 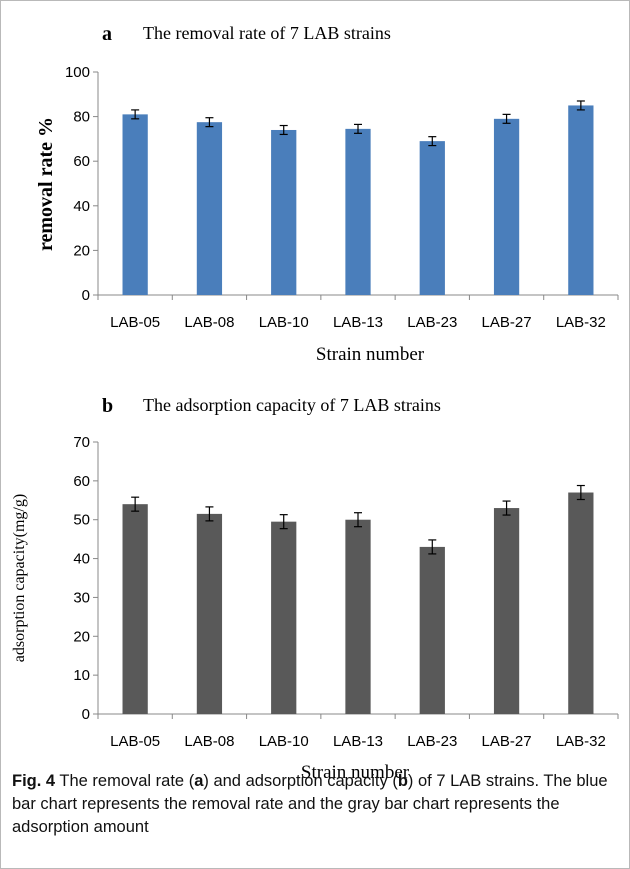 I want to click on panel-a-category-label: LAB-13, so click(x=358, y=322).